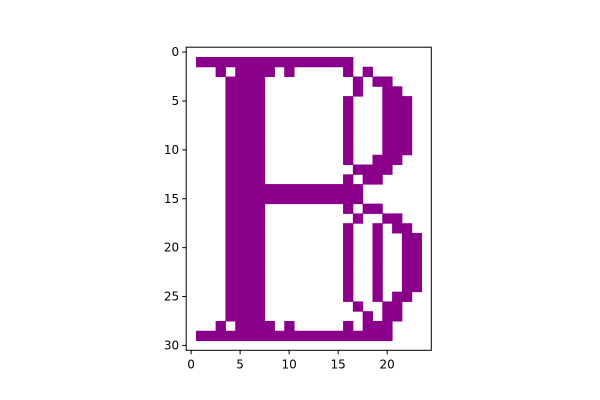 This screenshot has height=400, width=600. Describe the element at coordinates (191, 364) in the screenshot. I see `x-tick-label: 0` at that location.